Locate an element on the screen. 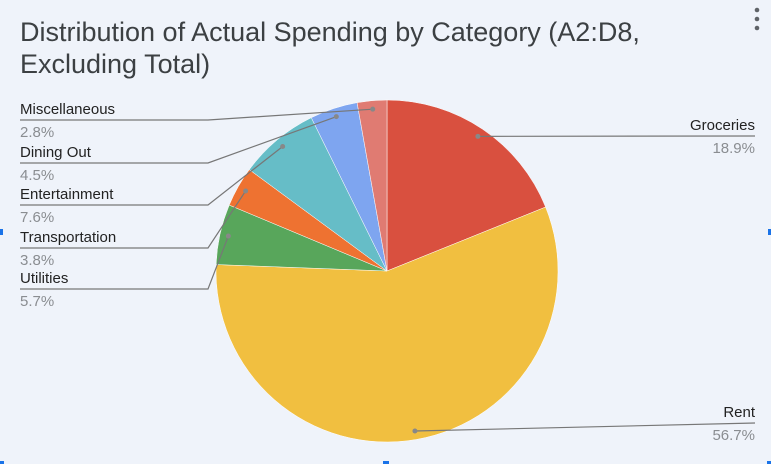 This screenshot has height=464, width=771. label-value: 7.6% is located at coordinates (37, 217).